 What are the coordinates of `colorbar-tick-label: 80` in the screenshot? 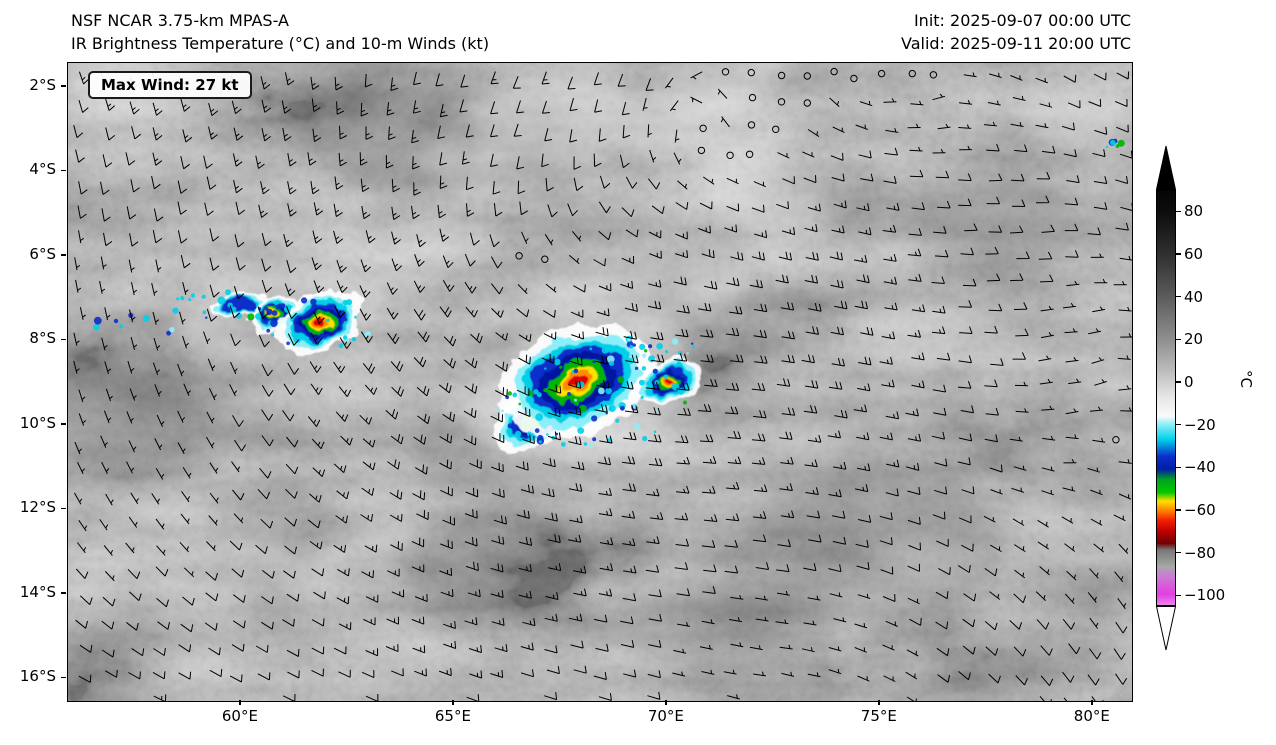 It's located at (1194, 211).